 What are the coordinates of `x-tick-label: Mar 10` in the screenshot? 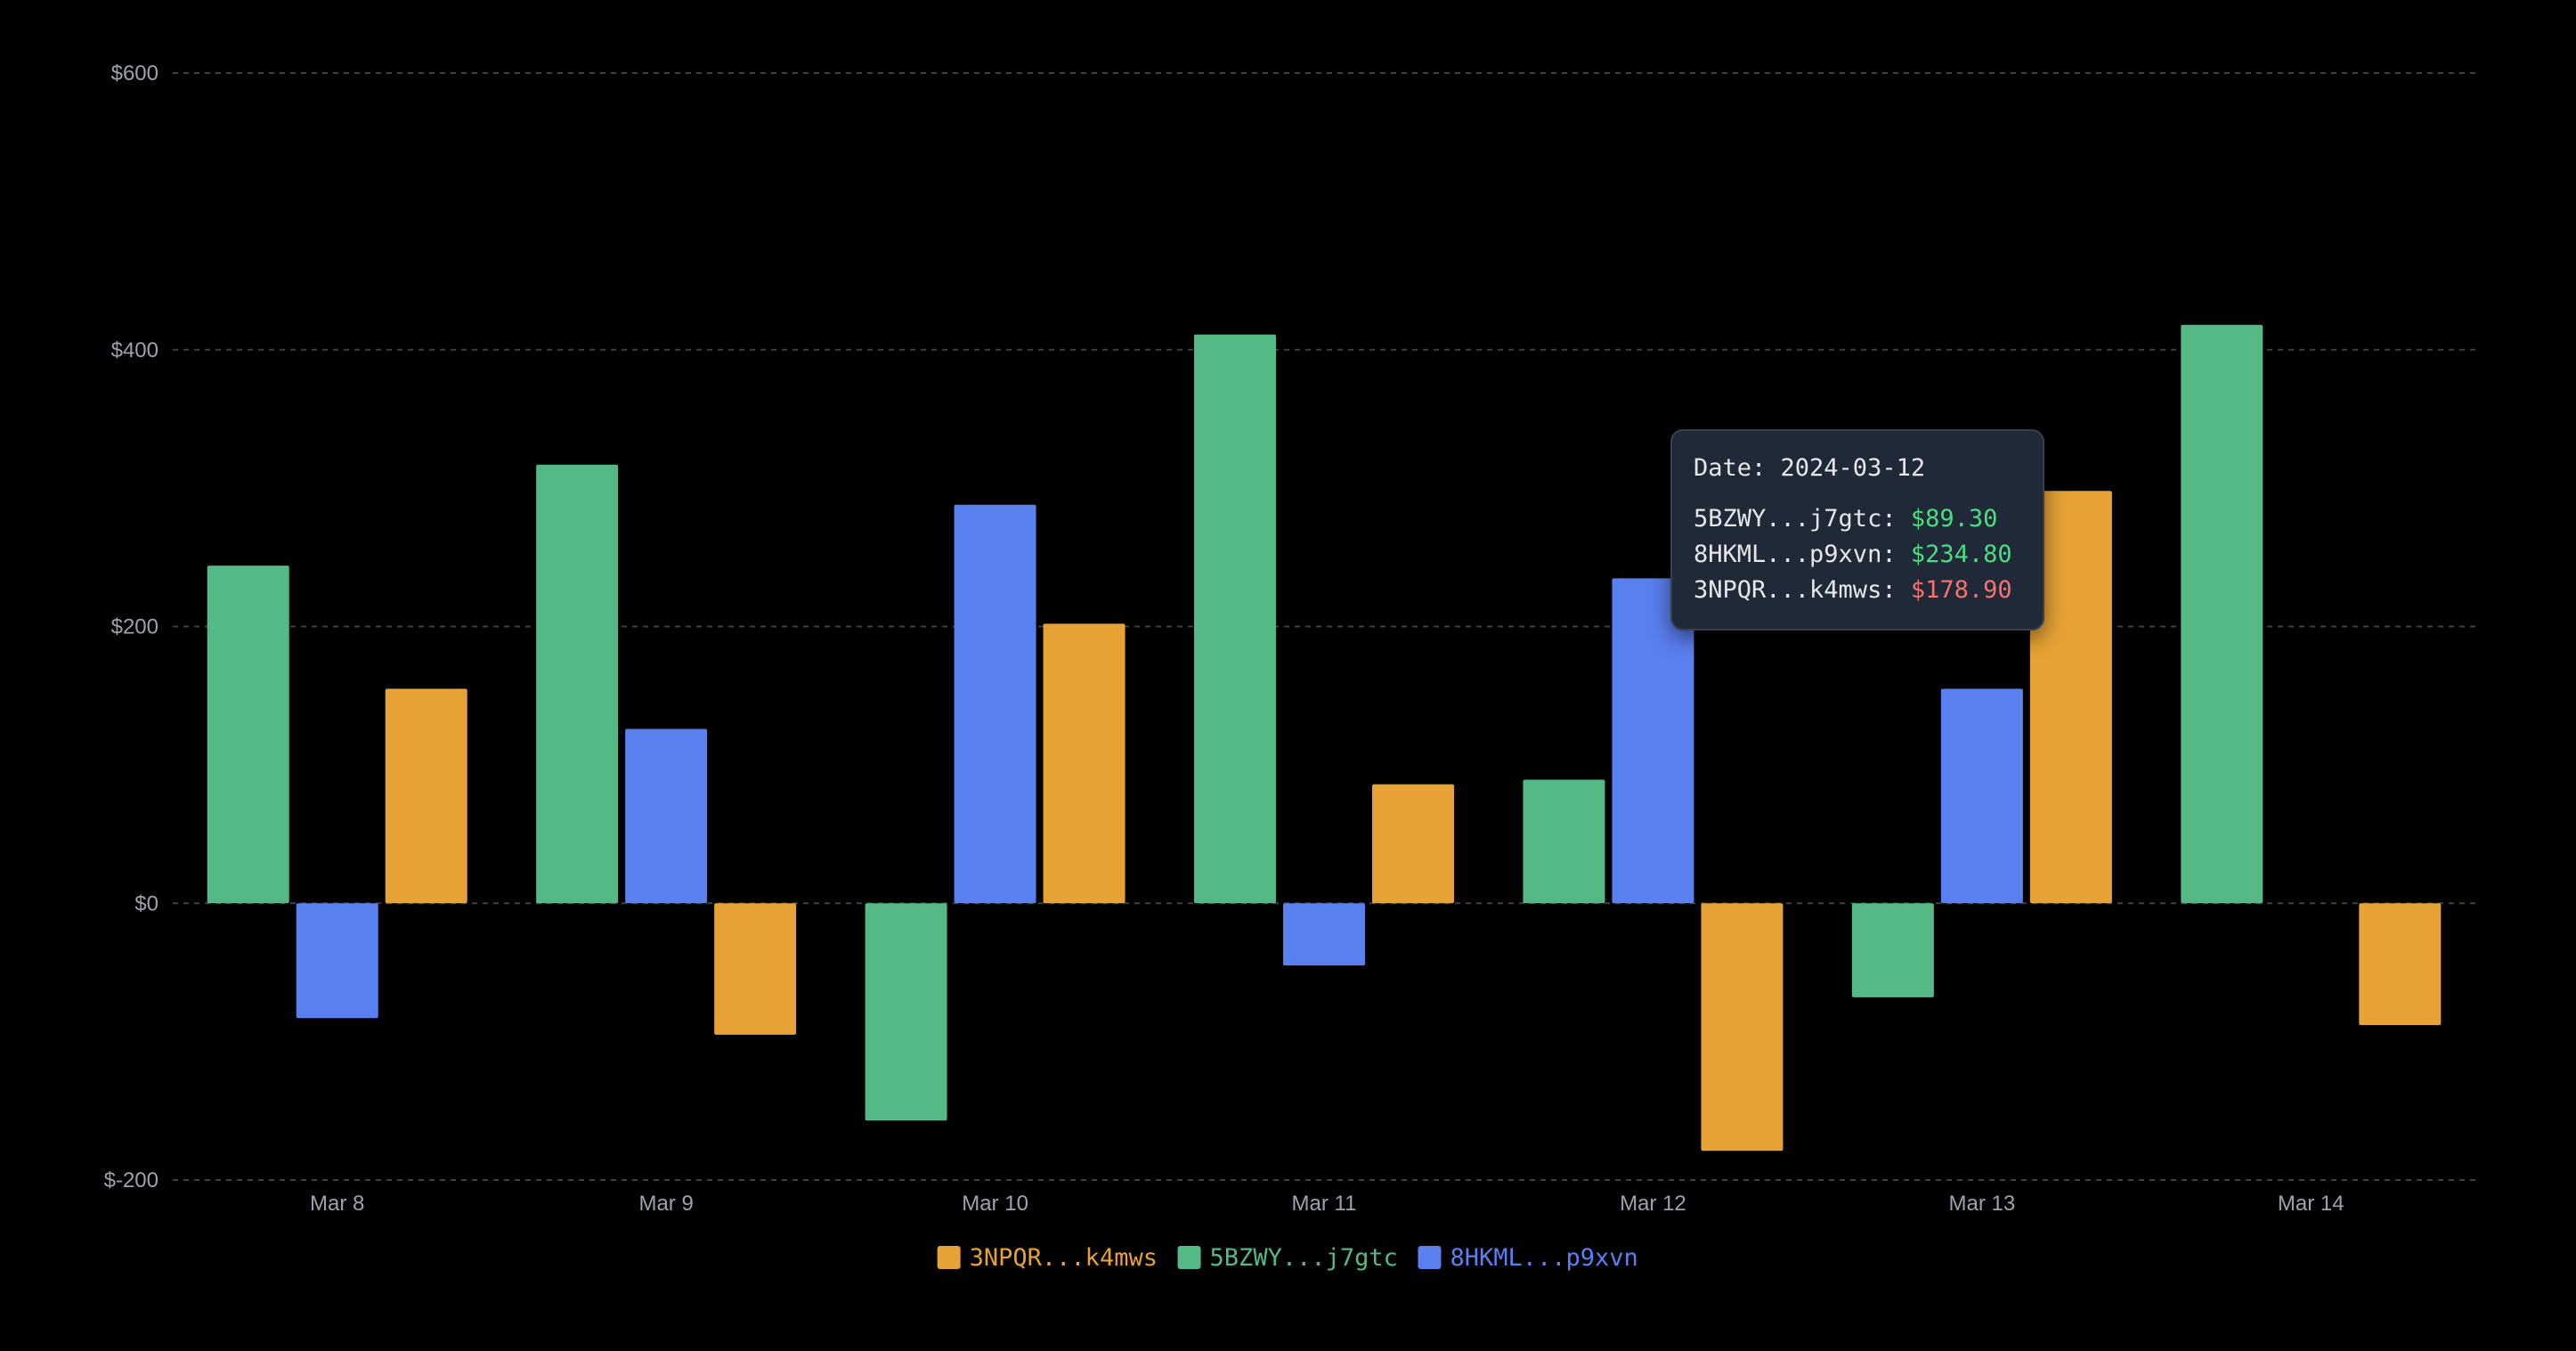 It's located at (995, 1204).